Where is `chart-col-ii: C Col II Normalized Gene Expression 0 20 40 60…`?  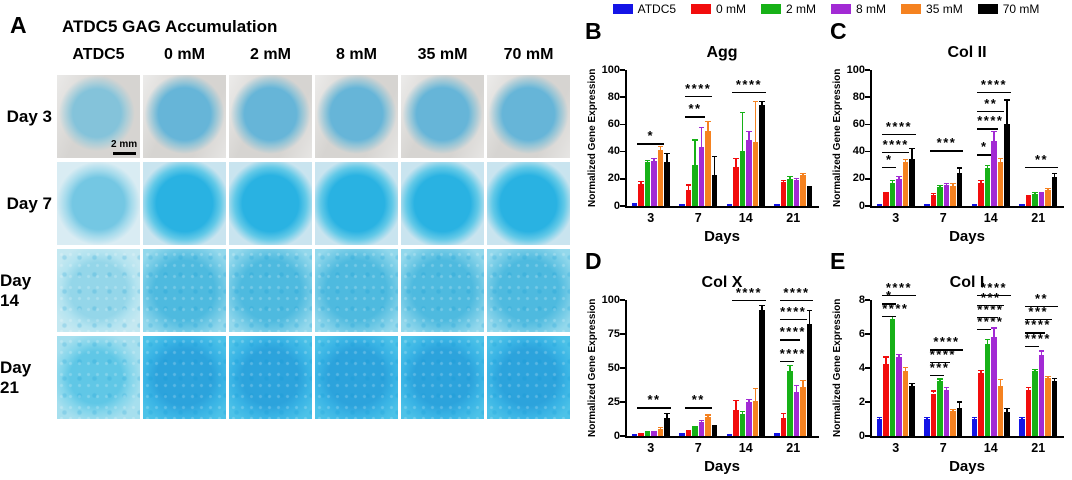 chart-col-ii: C Col II Normalized Gene Expression 0 20 40 60… is located at coordinates (951, 134).